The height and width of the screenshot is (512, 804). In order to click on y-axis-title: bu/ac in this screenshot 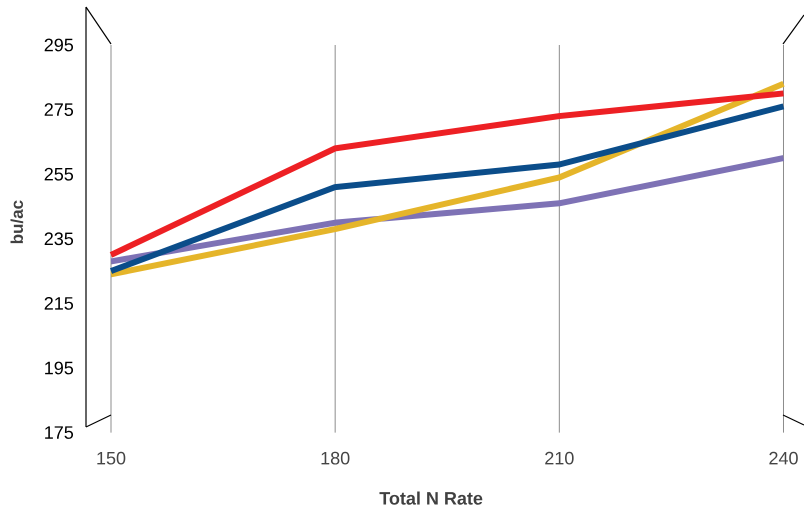, I will do `click(17, 222)`.